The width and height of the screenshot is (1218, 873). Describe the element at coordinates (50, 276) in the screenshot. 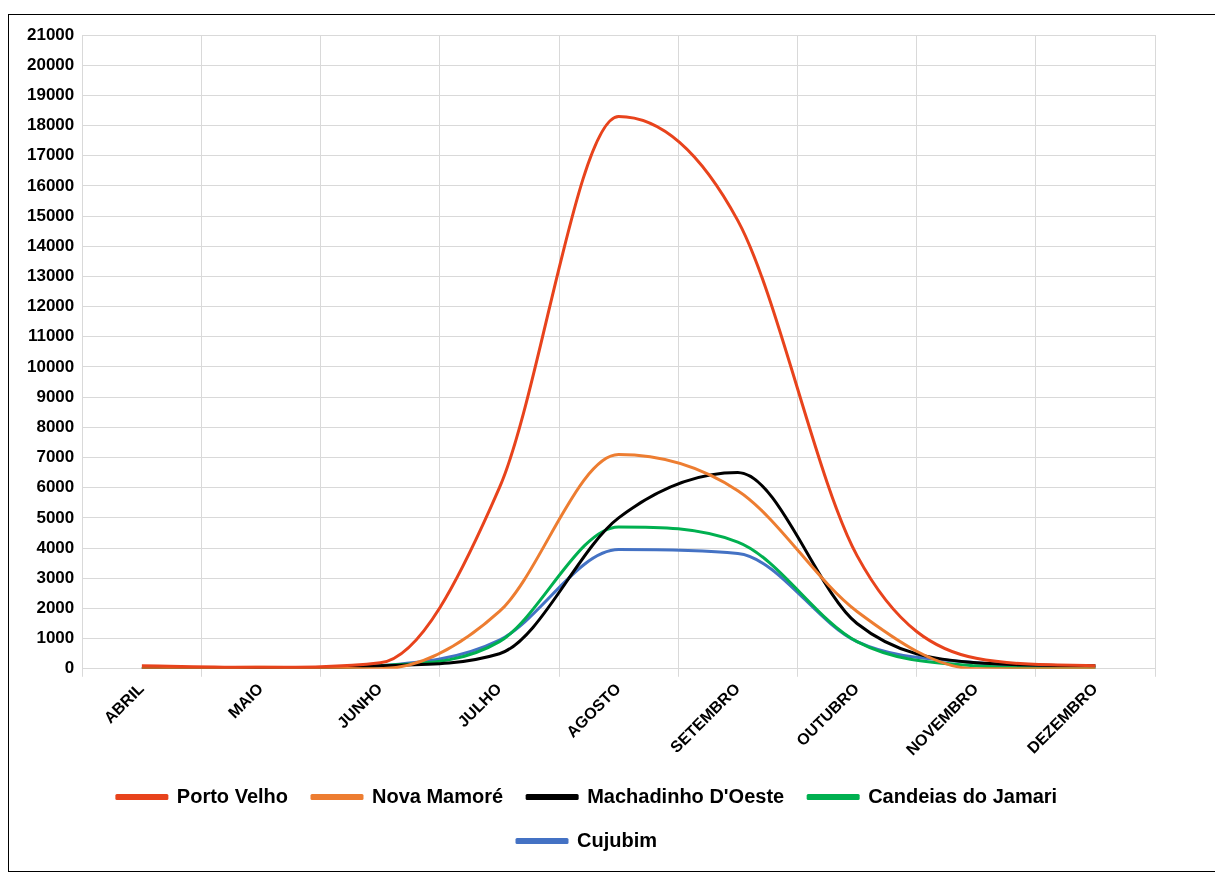

I see `y-tick-label: 13000` at that location.